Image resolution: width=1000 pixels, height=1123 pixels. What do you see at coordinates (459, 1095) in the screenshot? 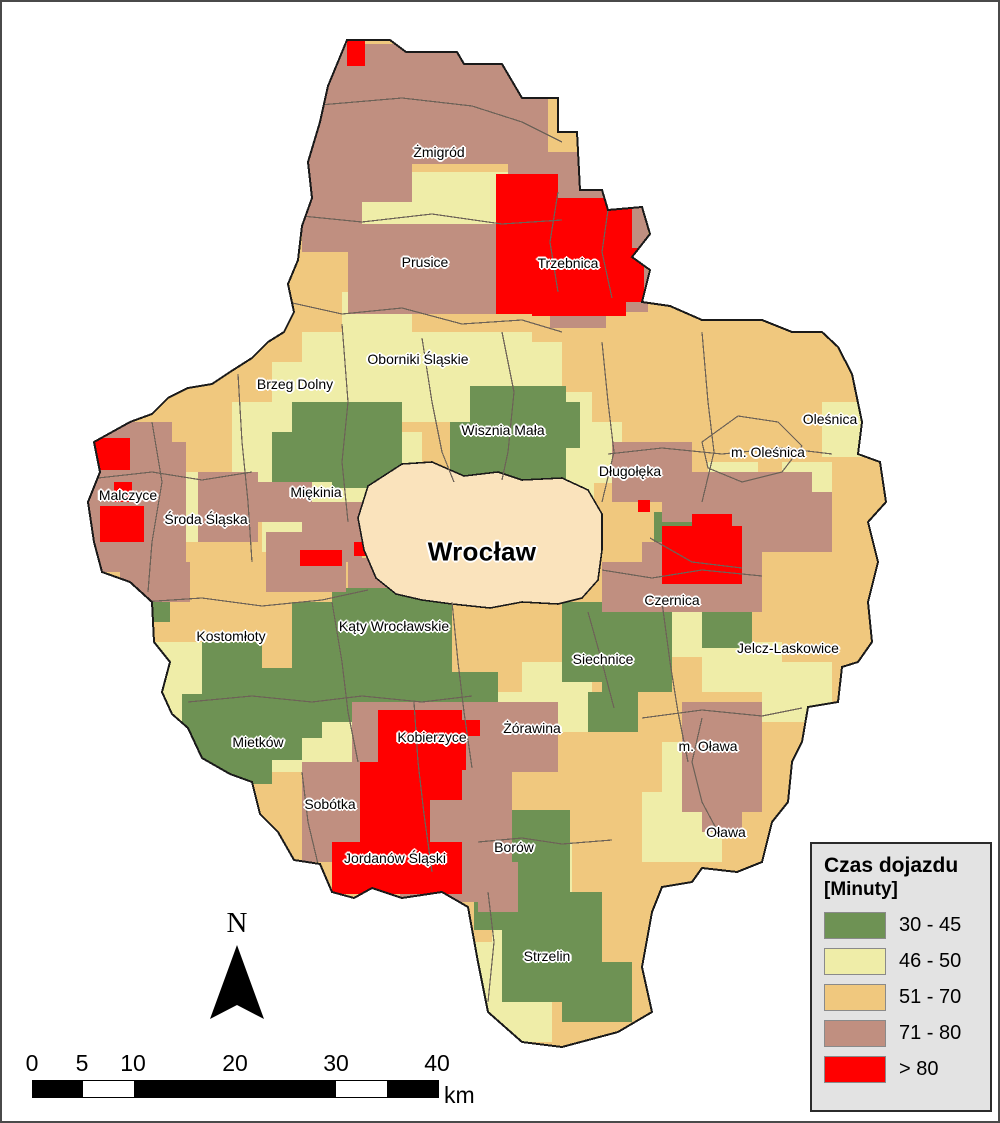
I see `scale-bar-unit: km` at bounding box center [459, 1095].